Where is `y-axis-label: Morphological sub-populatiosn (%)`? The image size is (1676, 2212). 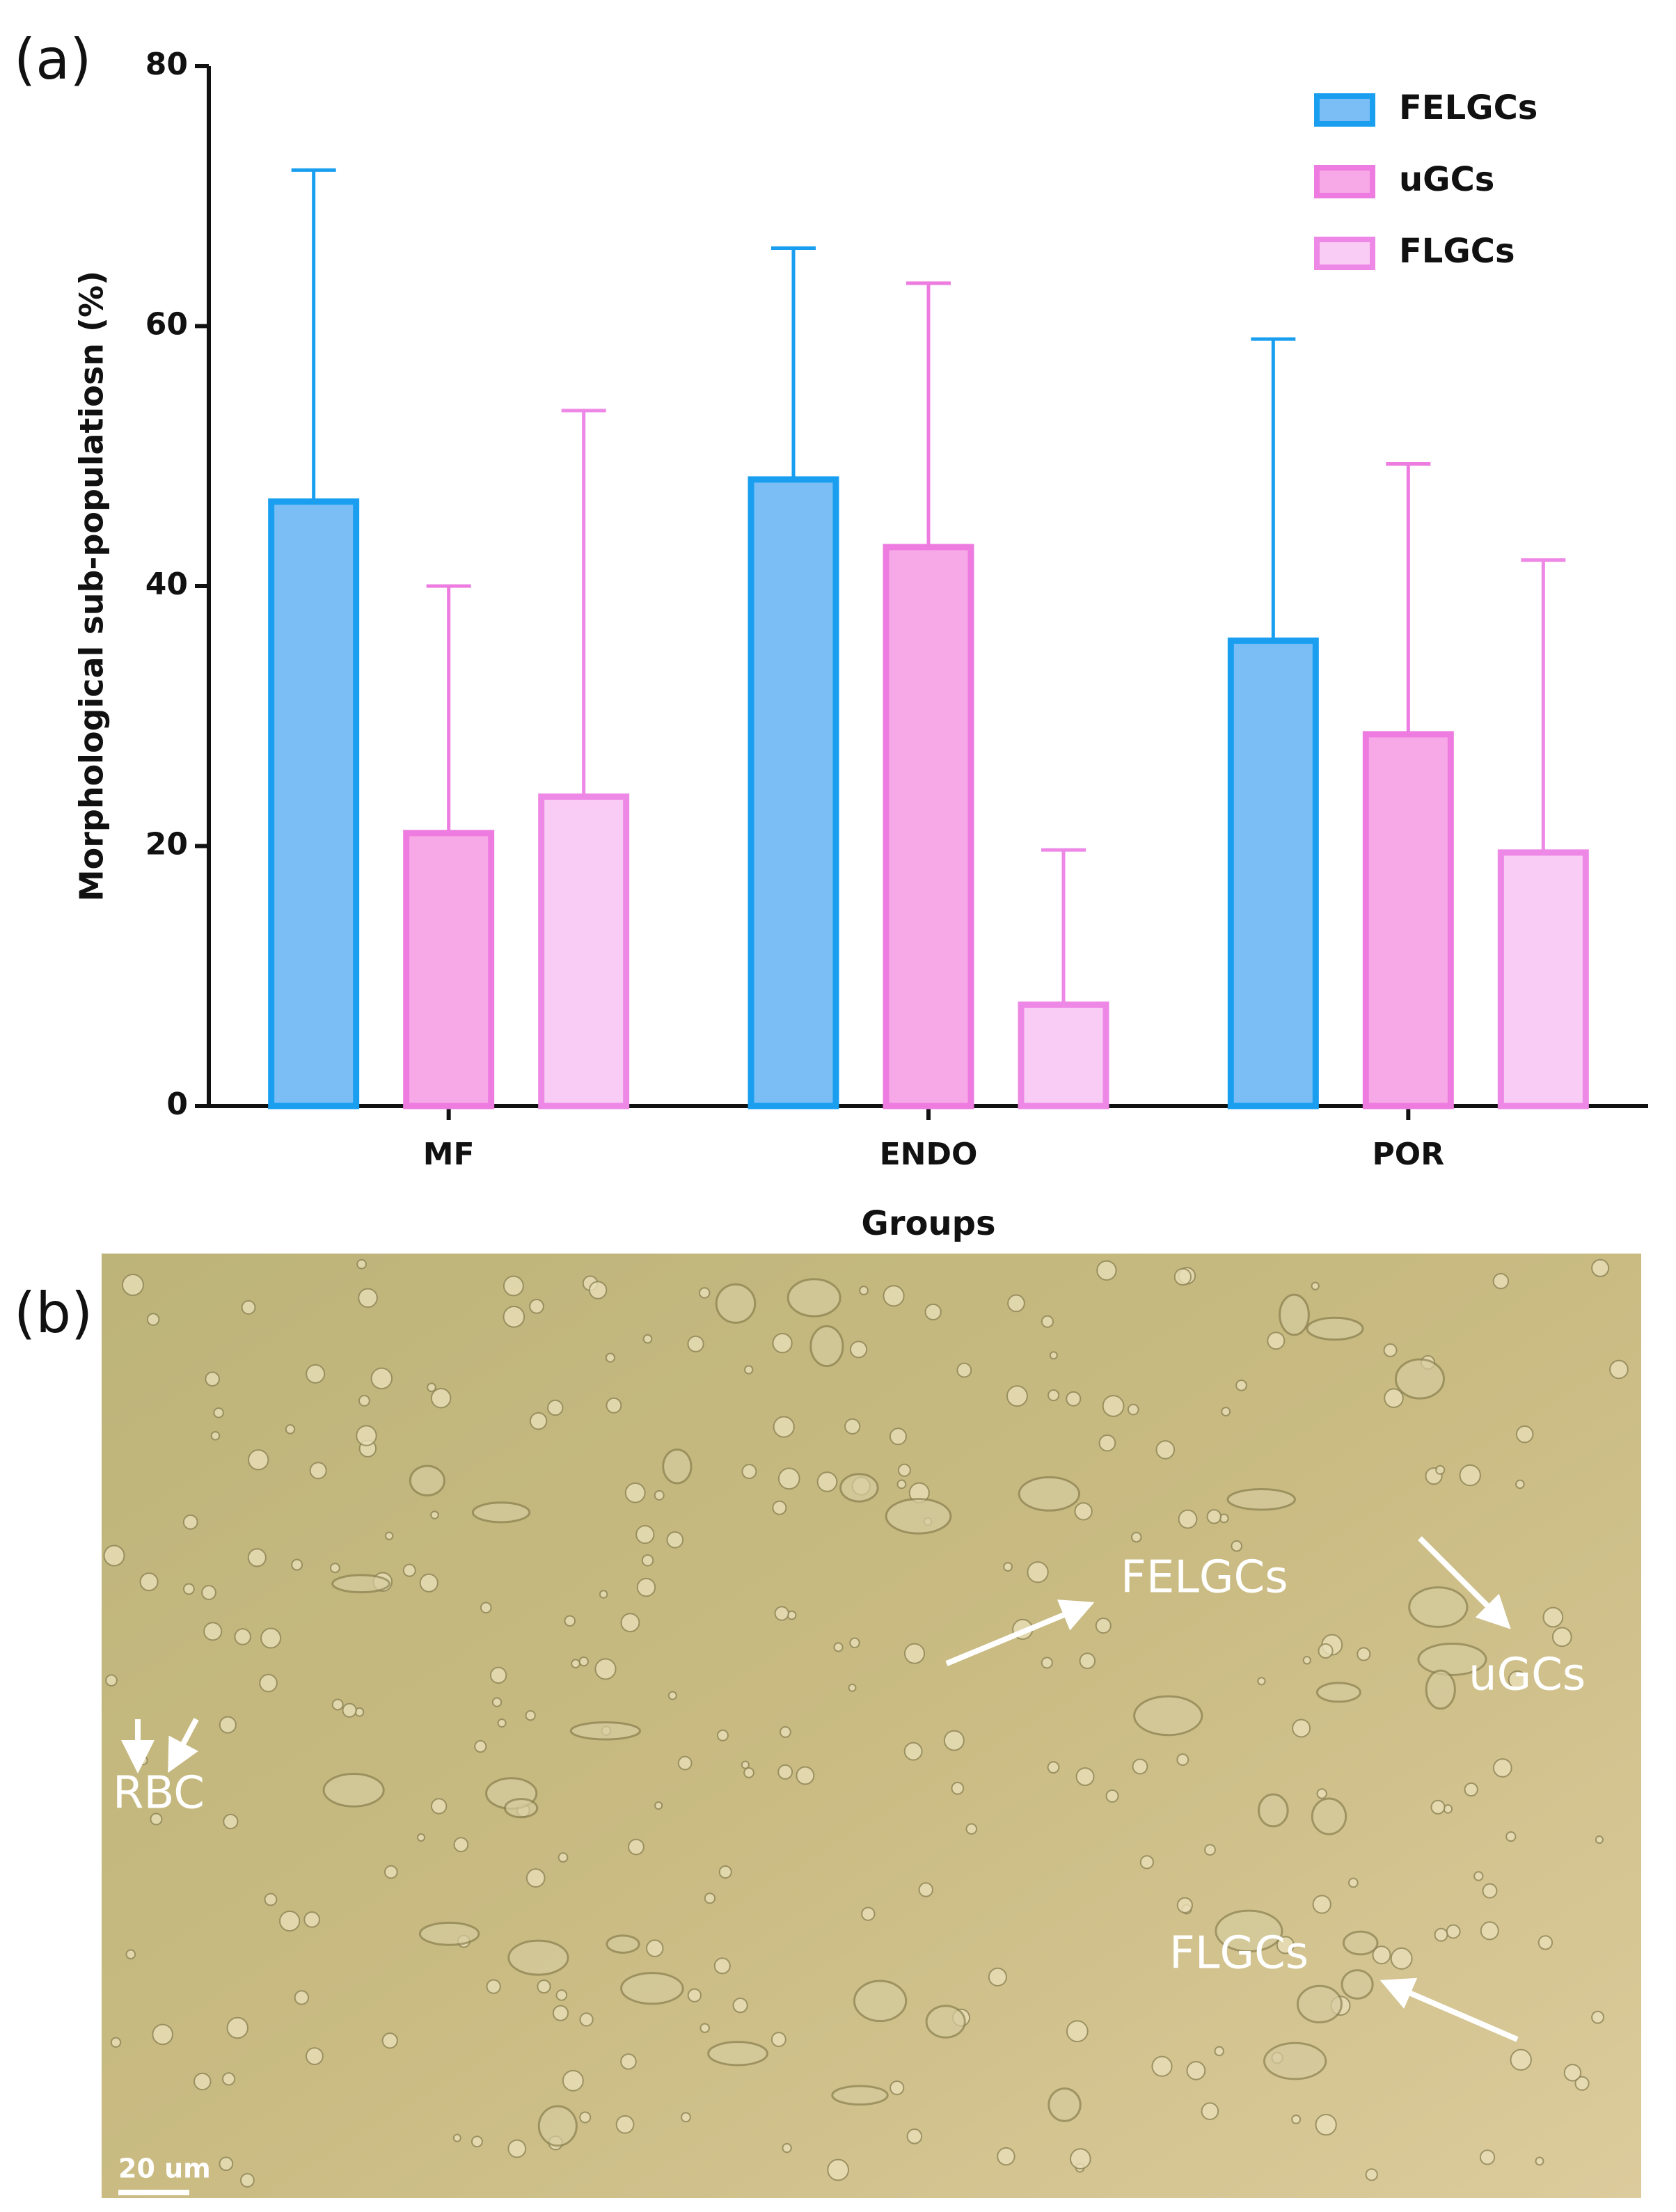 y-axis-label: Morphological sub-populatiosn (%) is located at coordinates (92, 586).